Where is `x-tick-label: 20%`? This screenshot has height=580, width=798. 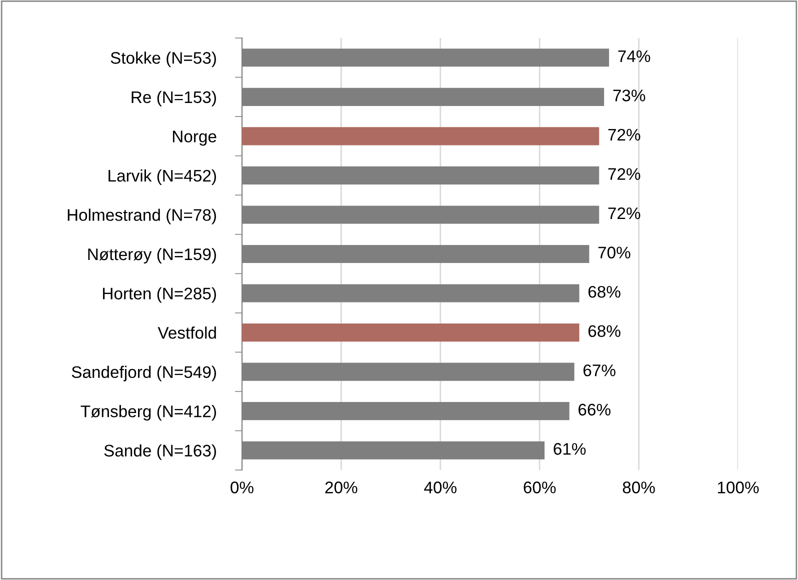 x-tick-label: 20% is located at coordinates (341, 488).